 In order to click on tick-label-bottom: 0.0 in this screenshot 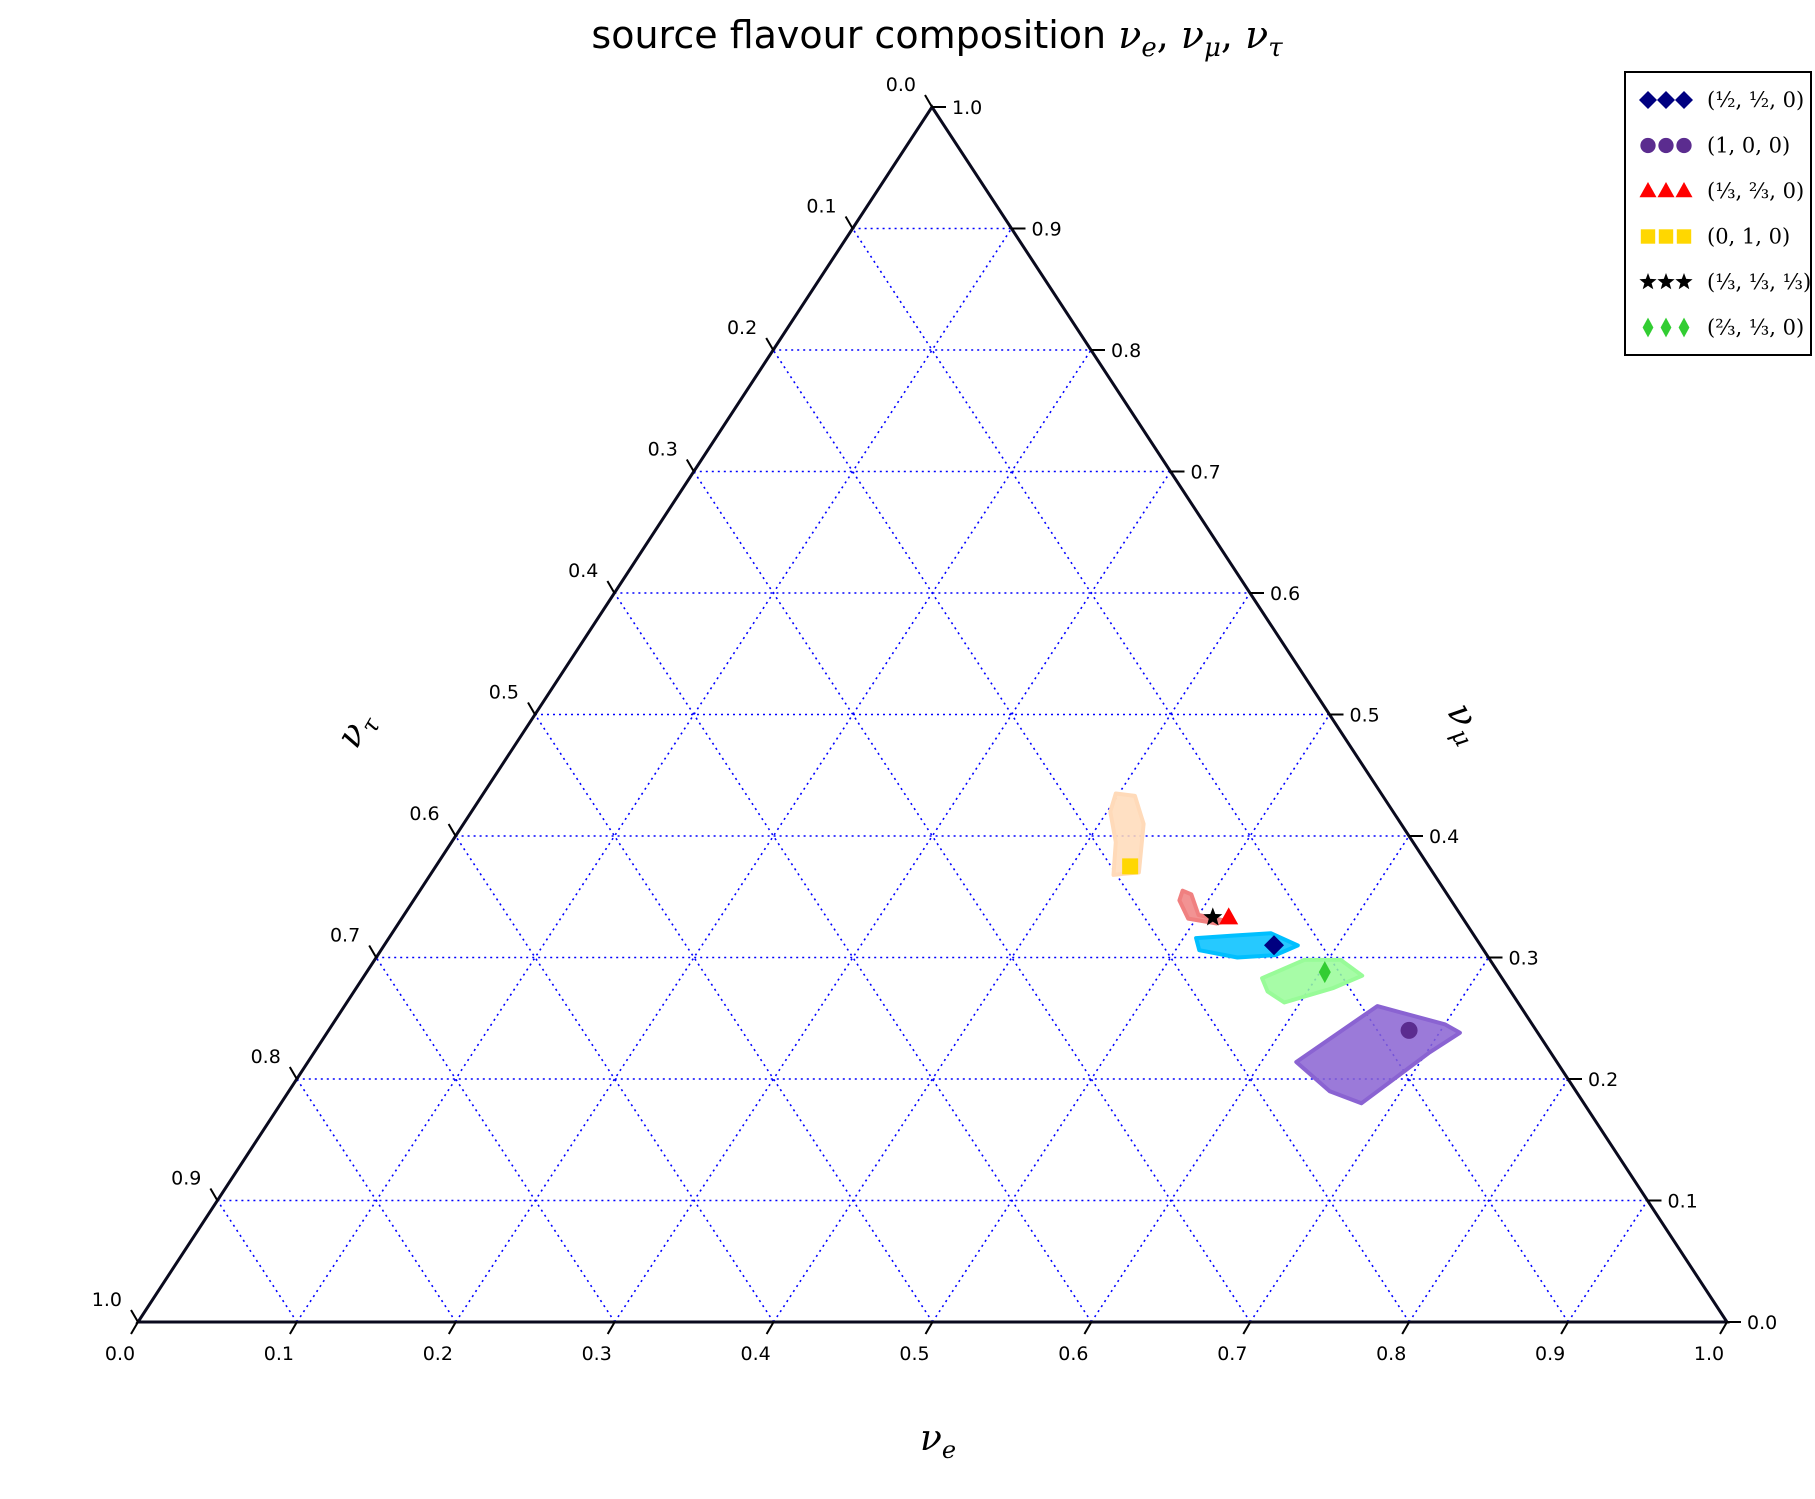, I will do `click(120, 1354)`.